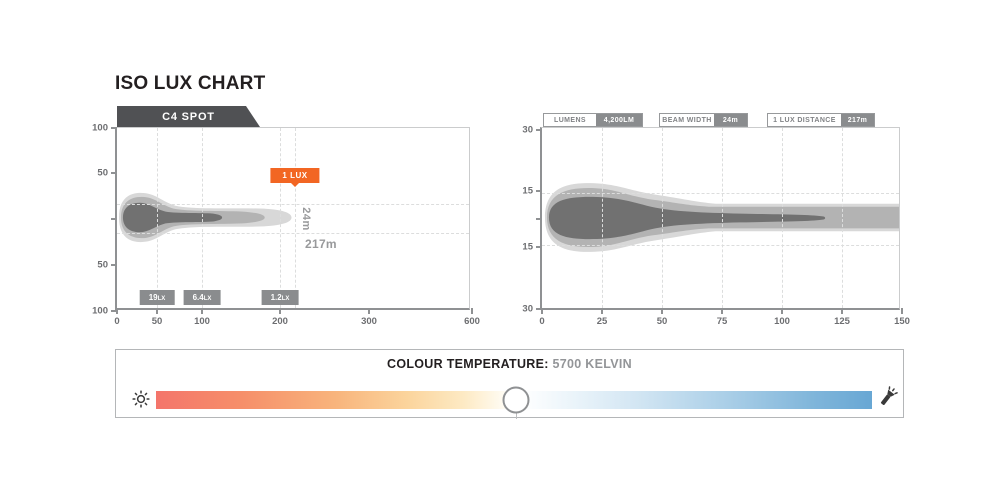  What do you see at coordinates (472, 321) in the screenshot?
I see `x-tick-label: 600` at bounding box center [472, 321].